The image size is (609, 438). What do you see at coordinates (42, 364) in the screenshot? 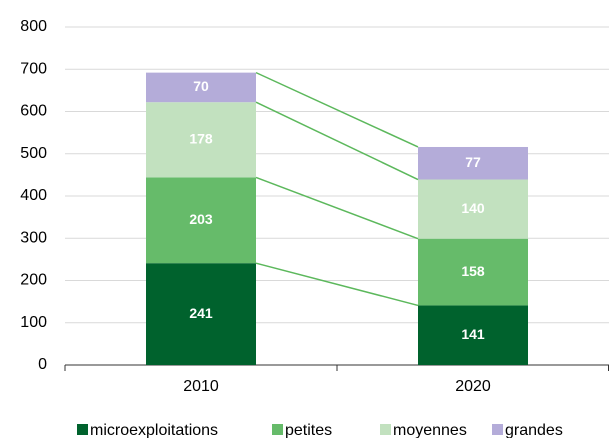
I see `y-tick-label: 0` at bounding box center [42, 364].